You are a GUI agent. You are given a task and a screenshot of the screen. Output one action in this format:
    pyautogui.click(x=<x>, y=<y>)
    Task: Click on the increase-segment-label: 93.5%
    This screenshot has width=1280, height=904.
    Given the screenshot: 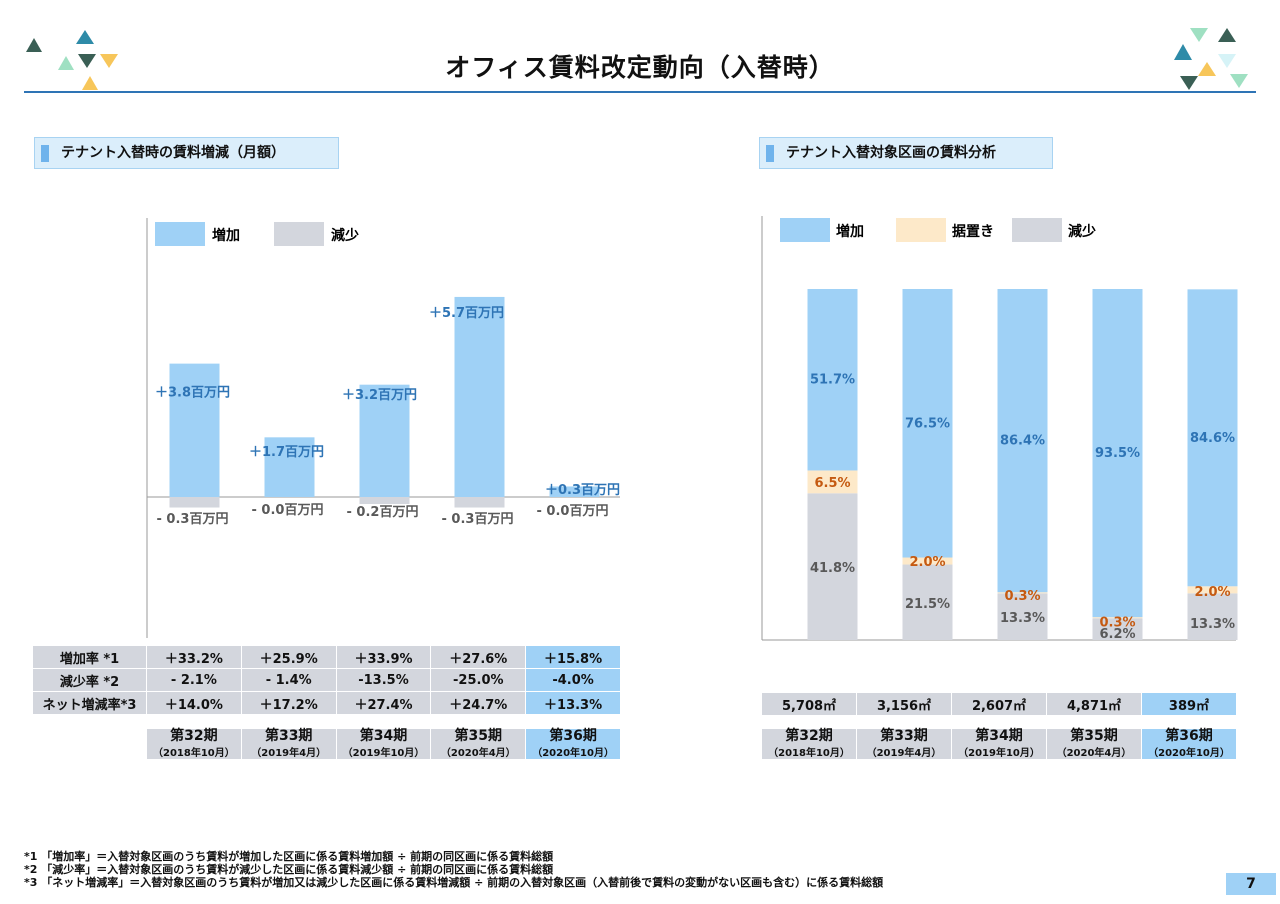 What is the action you would take?
    pyautogui.click(x=1117, y=453)
    